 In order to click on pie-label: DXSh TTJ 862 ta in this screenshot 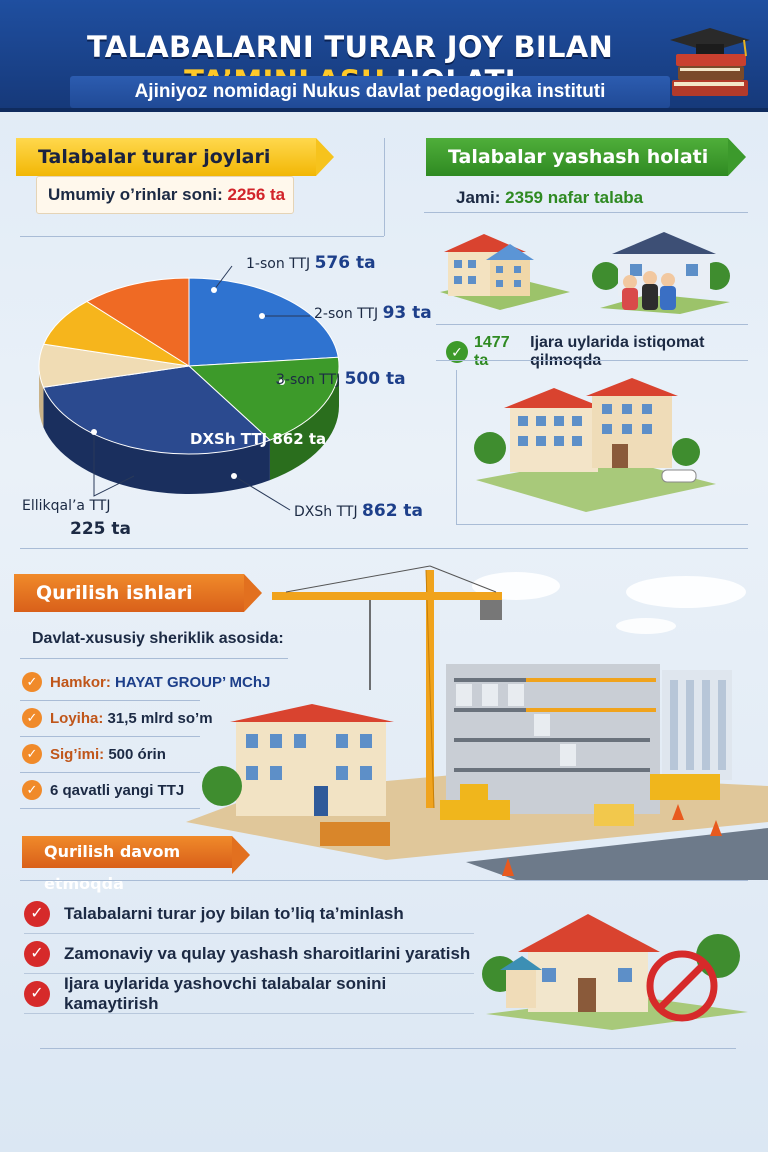, I will do `click(358, 511)`.